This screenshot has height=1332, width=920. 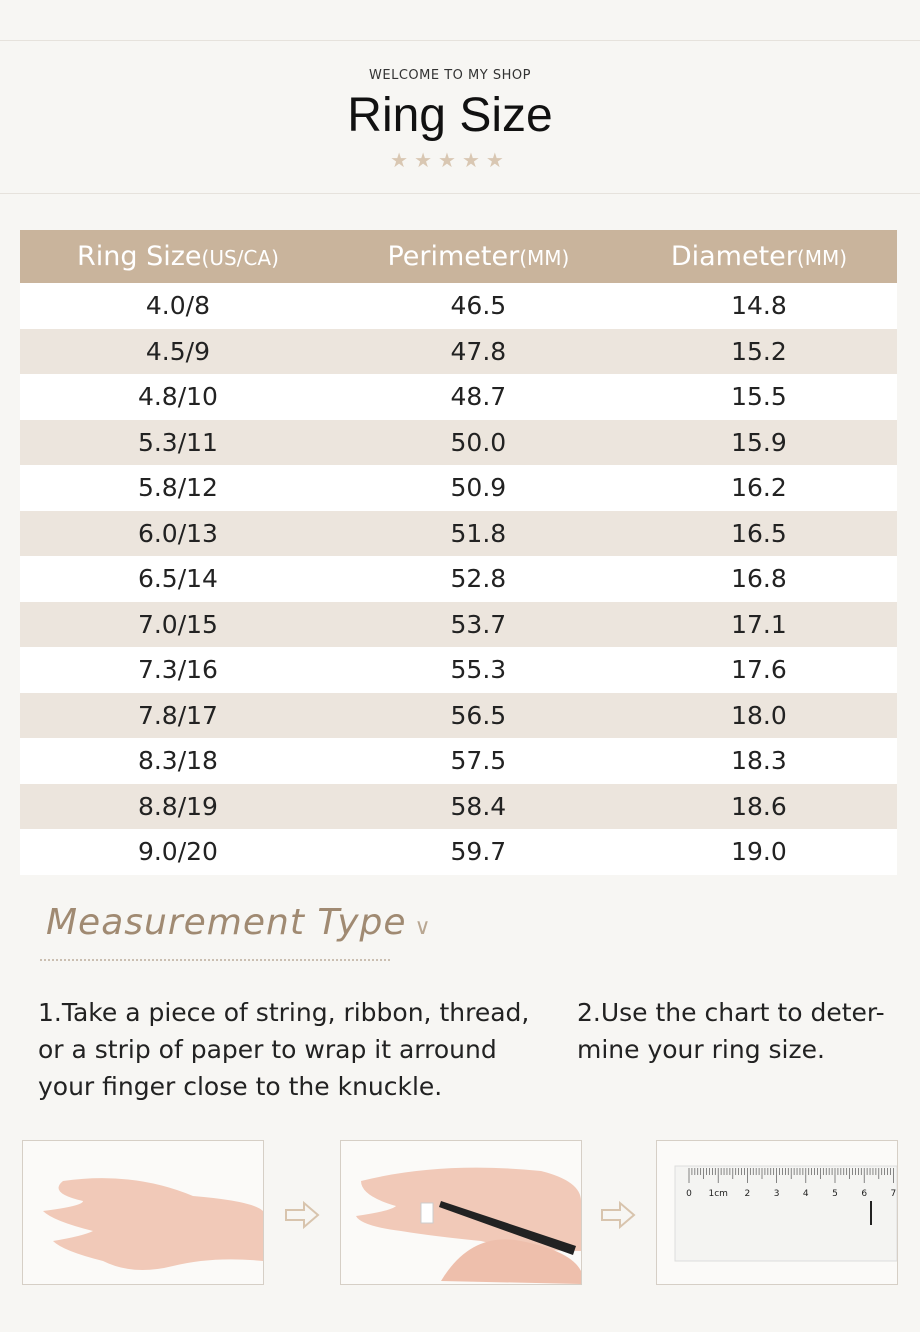 What do you see at coordinates (267, 1049) in the screenshot?
I see `step-line: or a strip of paper to wrap it arround` at bounding box center [267, 1049].